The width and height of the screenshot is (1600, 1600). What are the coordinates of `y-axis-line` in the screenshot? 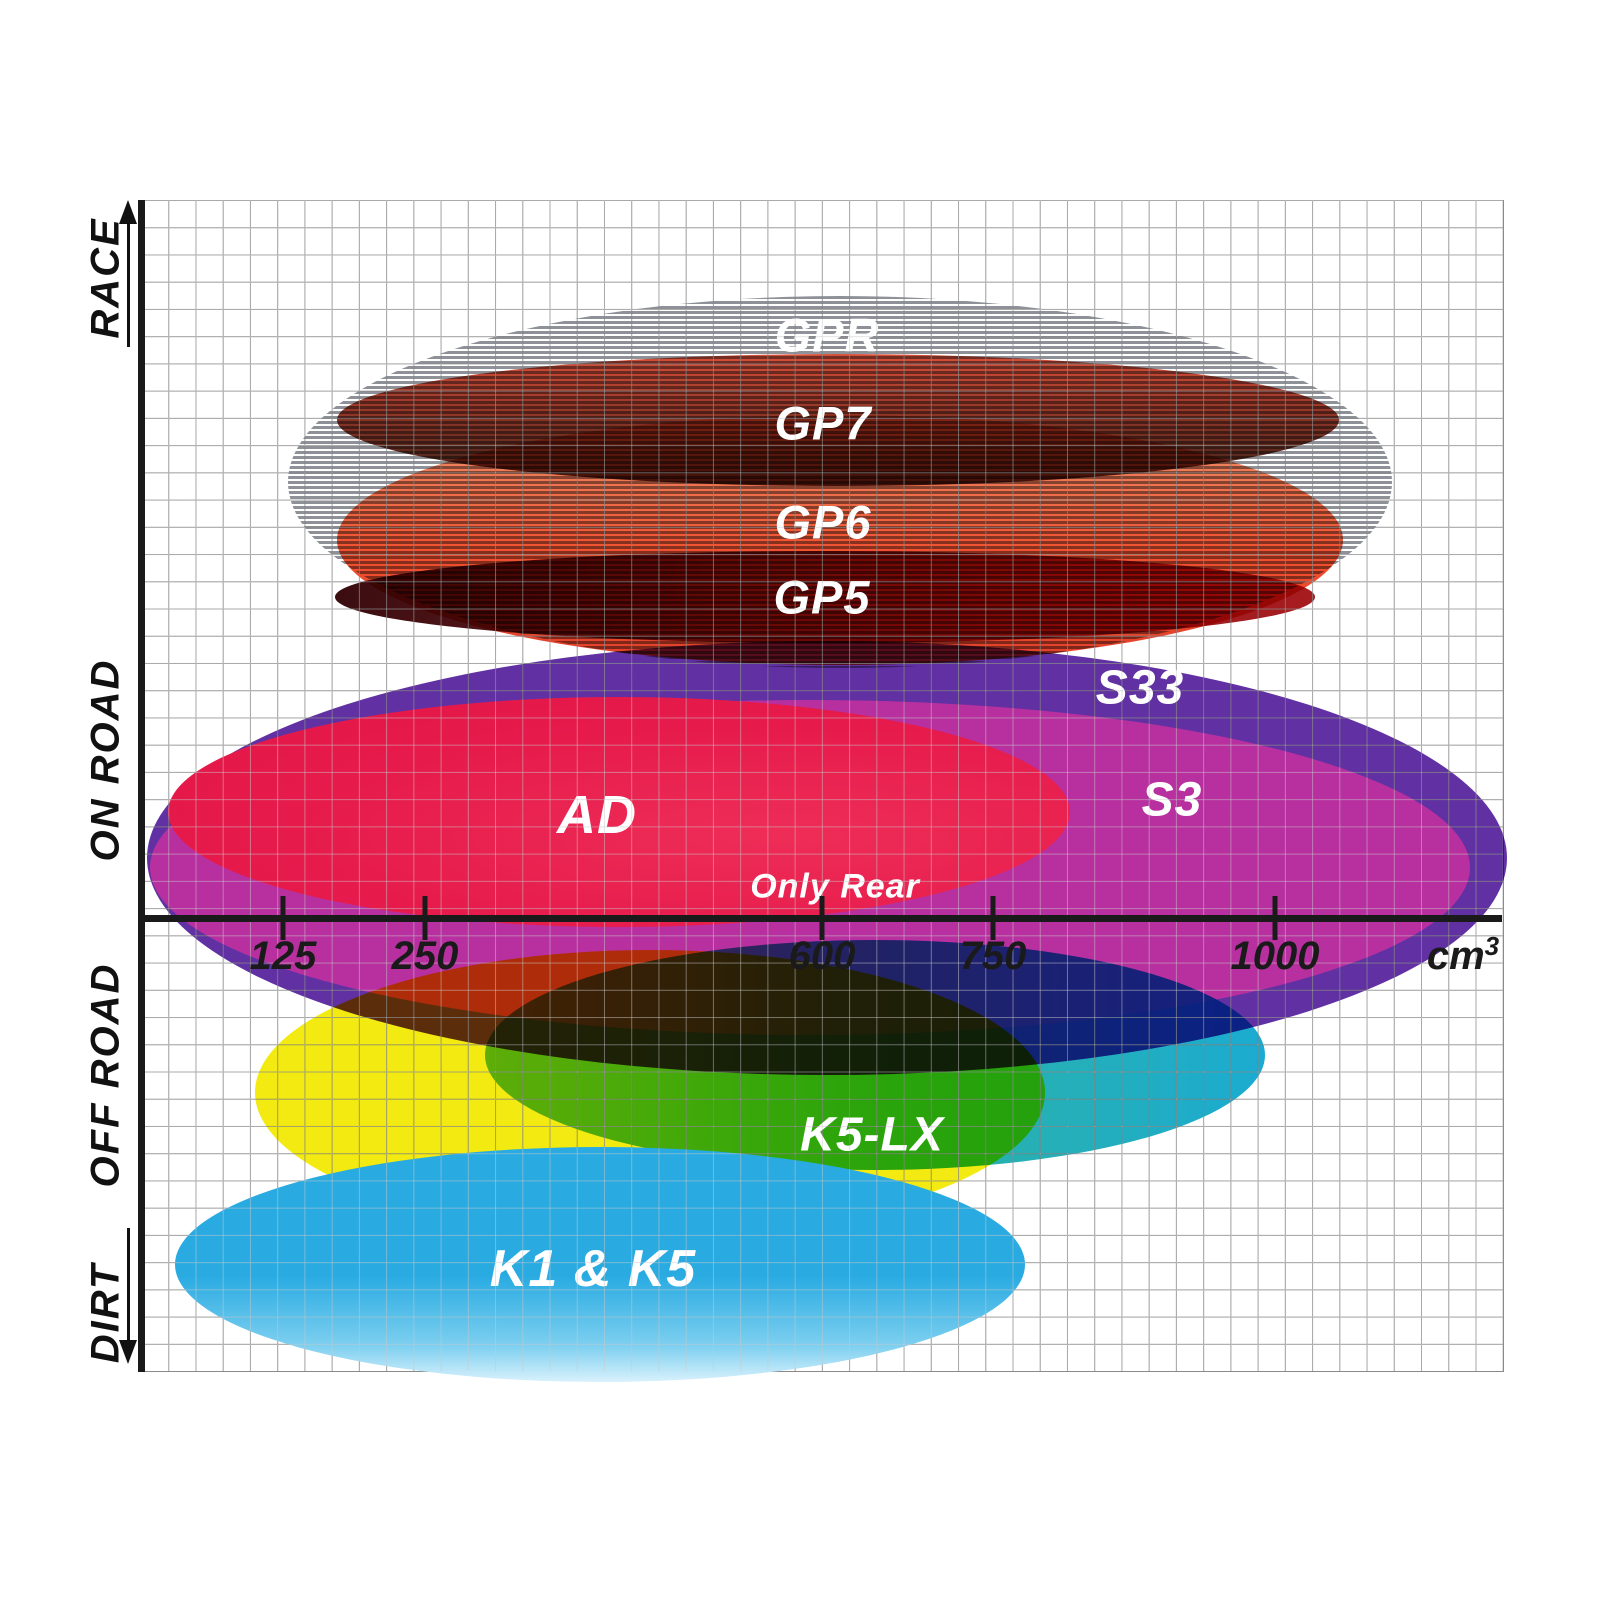 It's located at (141, 786).